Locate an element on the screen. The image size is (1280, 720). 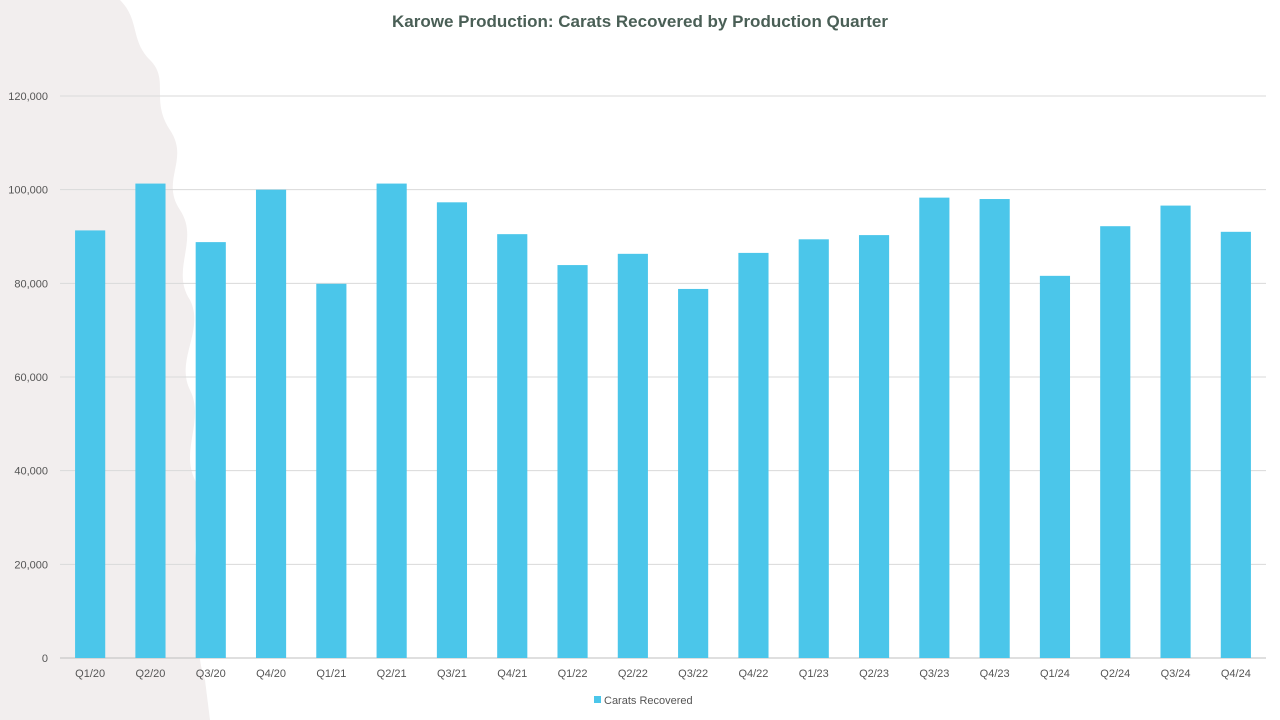
x-tick-label: Q4/24 is located at coordinates (1236, 674).